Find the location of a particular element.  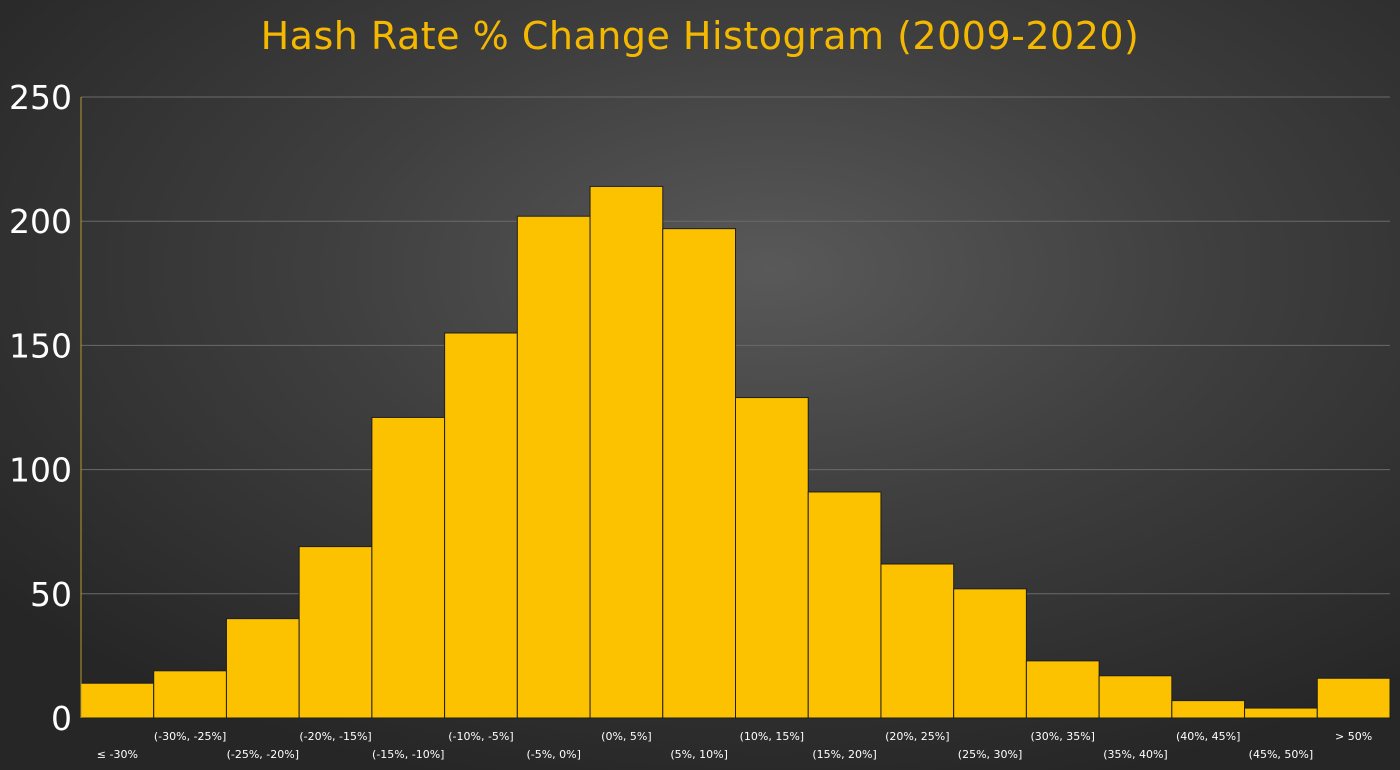

y-tick-label: 250 is located at coordinates (40, 97).